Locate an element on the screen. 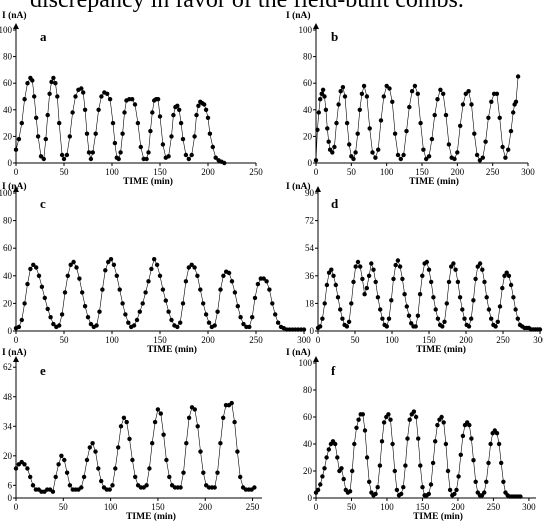  panel-a-letter: a is located at coordinates (43, 36).